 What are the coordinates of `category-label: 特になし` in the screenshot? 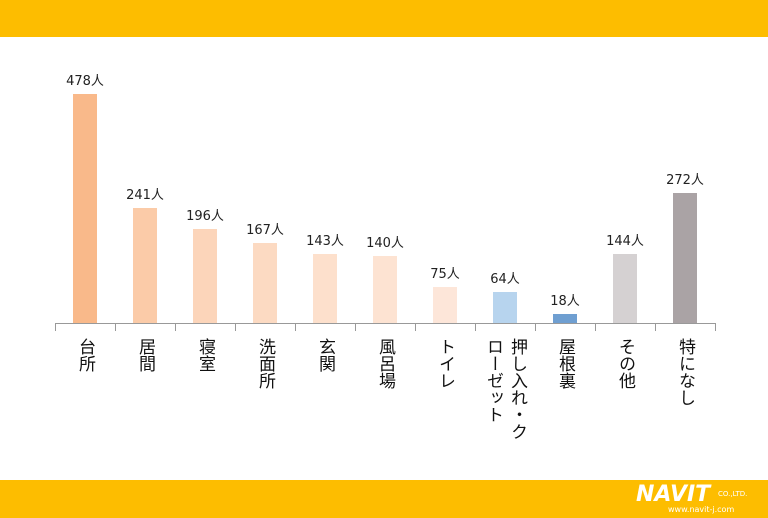 It's located at (685, 372).